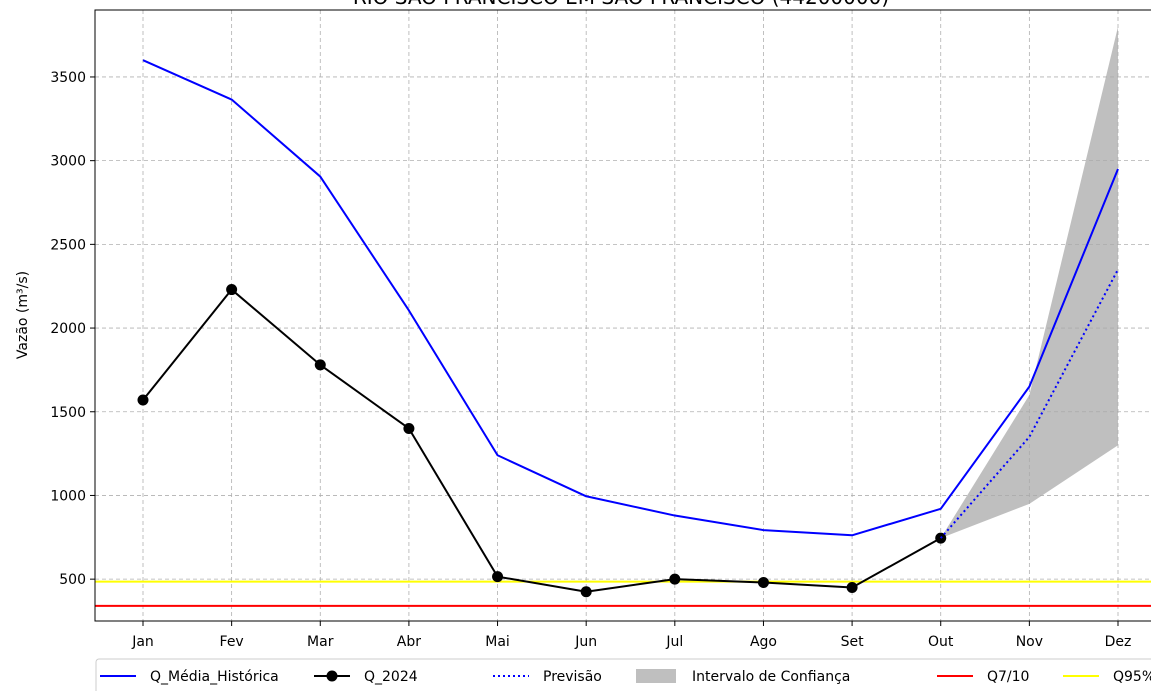 The height and width of the screenshot is (691, 1151). What do you see at coordinates (1029, 403) in the screenshot?
I see `series-line-previsao` at bounding box center [1029, 403].